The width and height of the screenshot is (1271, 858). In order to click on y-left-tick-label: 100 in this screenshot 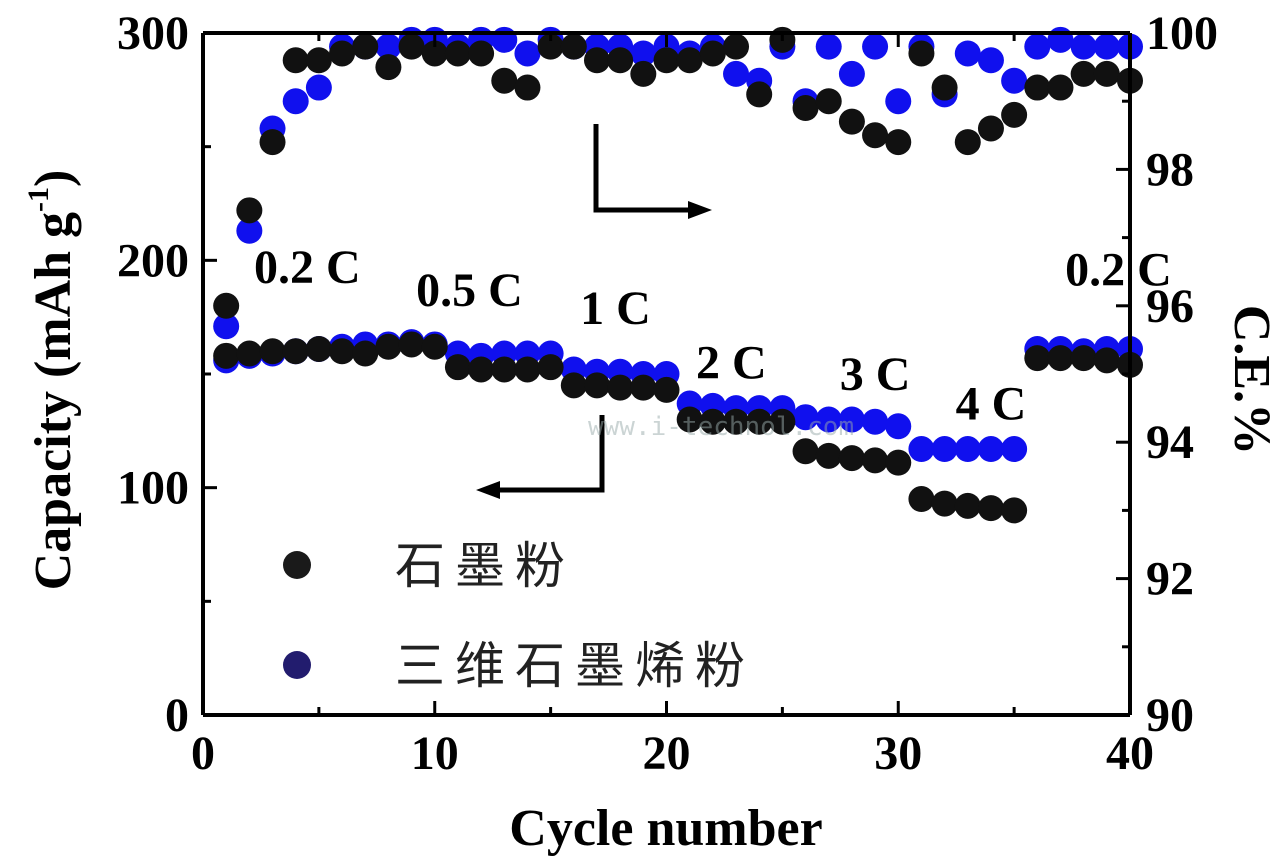, I will do `click(153, 488)`.